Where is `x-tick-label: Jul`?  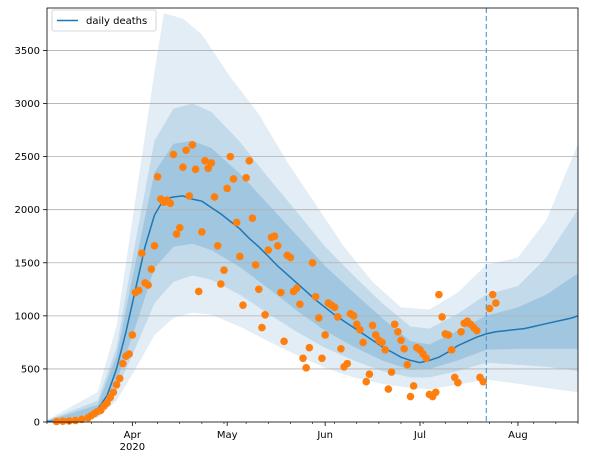 x-tick-label: Jul is located at coordinates (419, 435).